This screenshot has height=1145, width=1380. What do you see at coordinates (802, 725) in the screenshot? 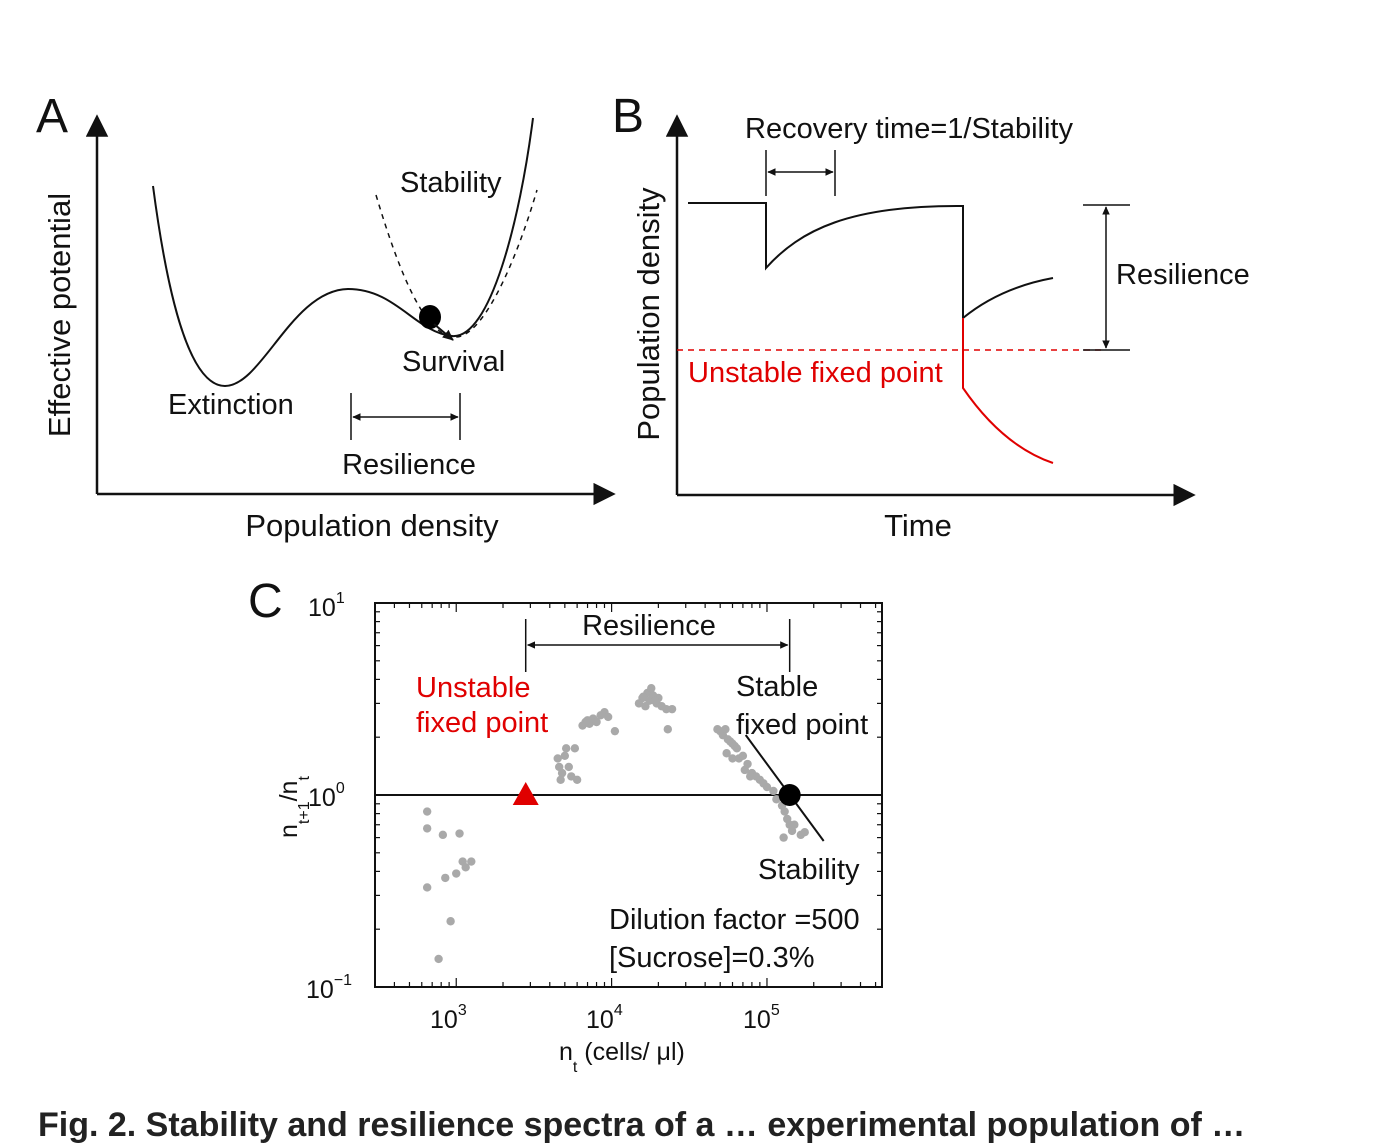
I see `c-stable-label-2: fixed point` at bounding box center [802, 725].